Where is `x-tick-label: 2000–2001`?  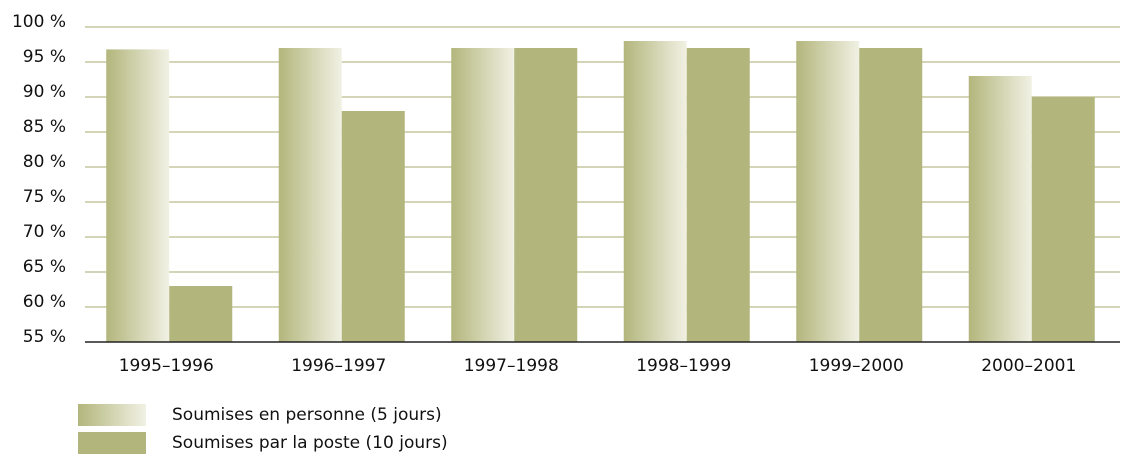
x-tick-label: 2000–2001 is located at coordinates (1028, 366).